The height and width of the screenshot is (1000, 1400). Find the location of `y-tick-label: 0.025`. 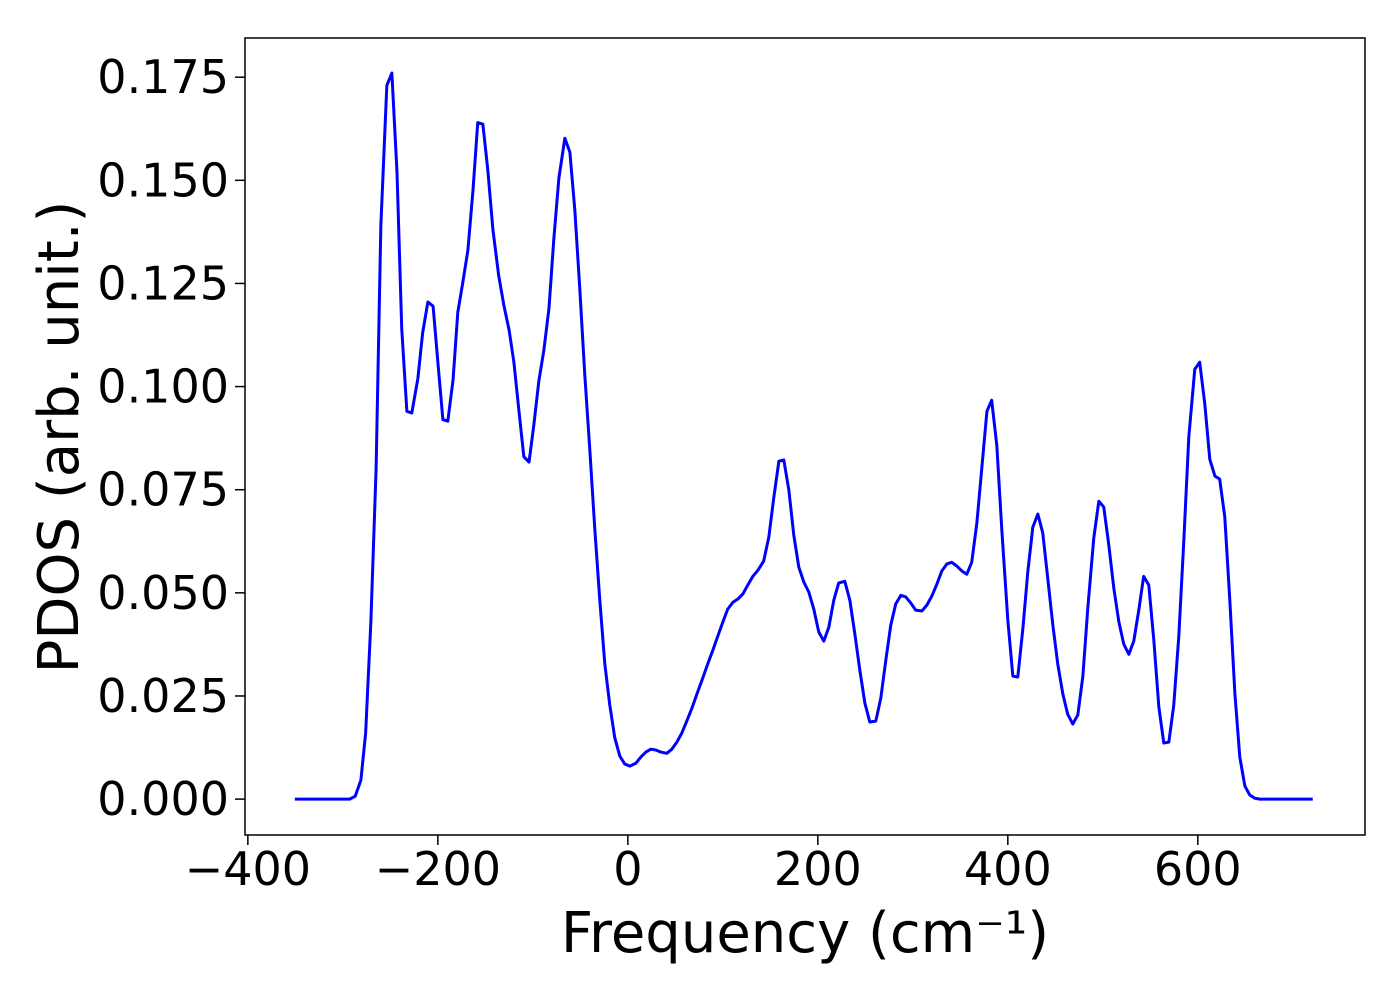

y-tick-label: 0.025 is located at coordinates (163, 696).